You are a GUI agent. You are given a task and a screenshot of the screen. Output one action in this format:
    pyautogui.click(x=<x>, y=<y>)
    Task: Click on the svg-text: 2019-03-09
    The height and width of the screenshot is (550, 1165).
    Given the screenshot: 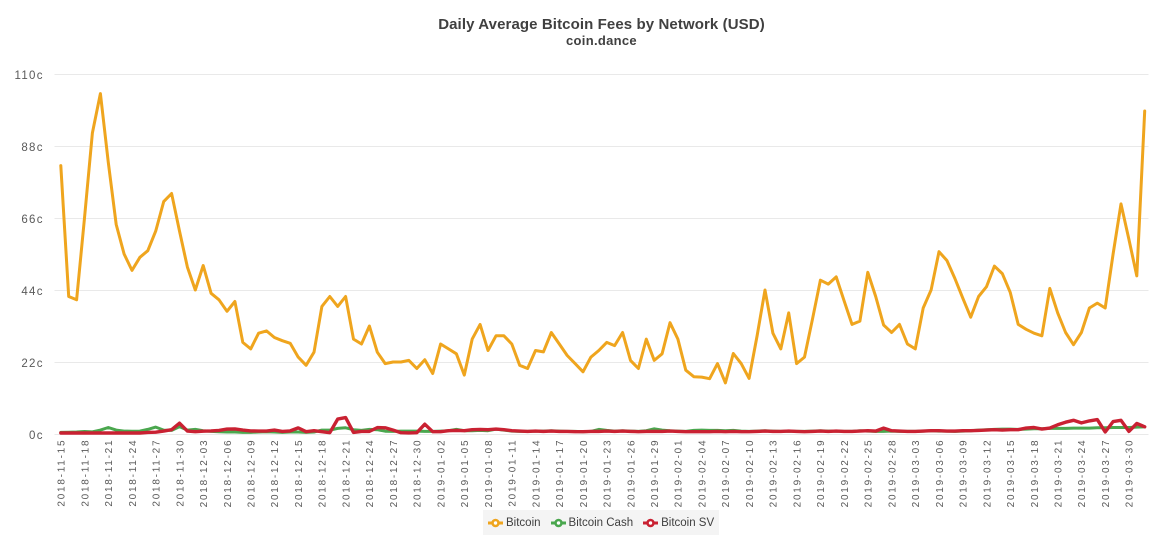 What is the action you would take?
    pyautogui.click(x=964, y=473)
    